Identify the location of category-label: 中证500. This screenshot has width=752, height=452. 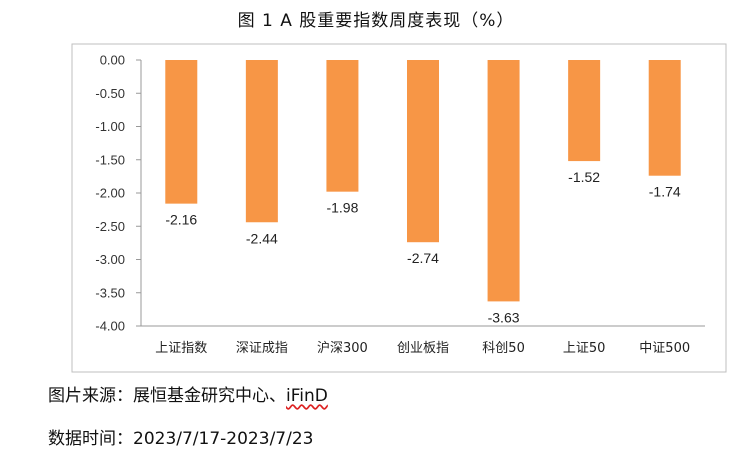
(664, 348).